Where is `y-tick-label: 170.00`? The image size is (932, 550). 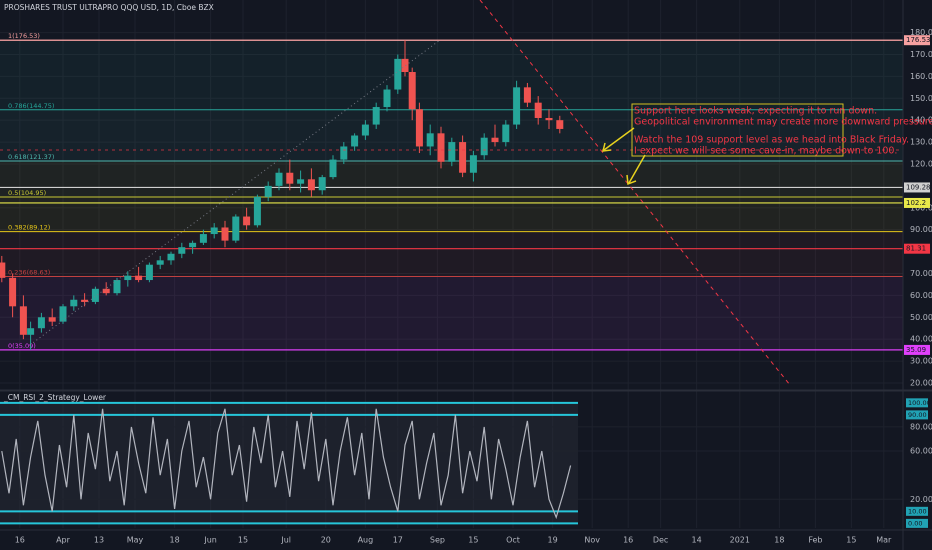 y-tick-label: 170.00 is located at coordinates (921, 54).